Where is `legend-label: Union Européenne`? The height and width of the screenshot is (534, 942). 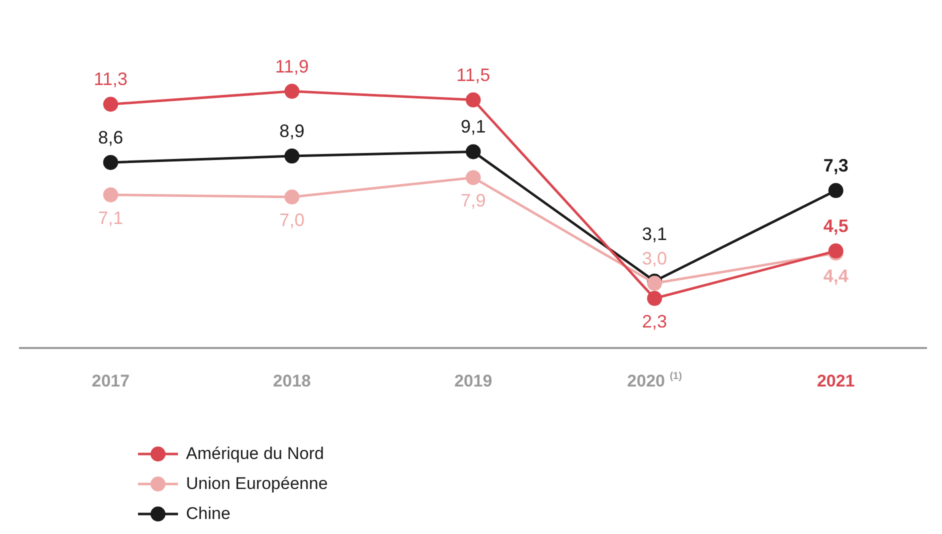
legend-label: Union Européenne is located at coordinates (257, 484).